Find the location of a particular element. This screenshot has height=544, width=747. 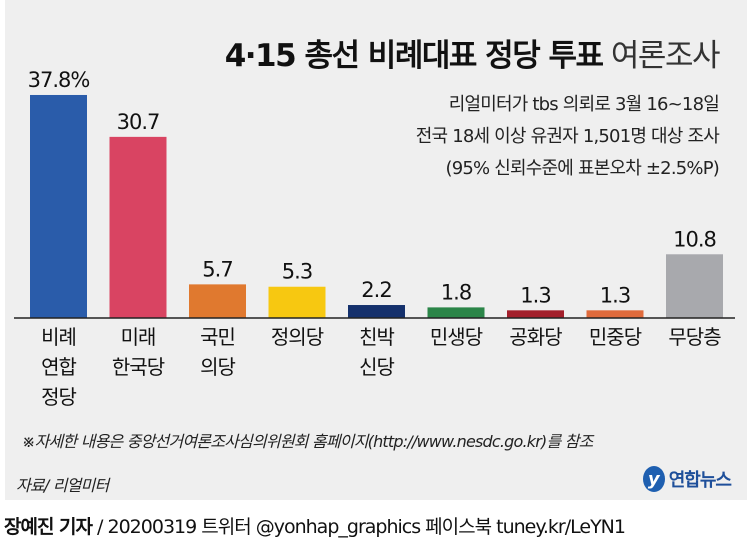

value-label: 37.8% is located at coordinates (59, 80).